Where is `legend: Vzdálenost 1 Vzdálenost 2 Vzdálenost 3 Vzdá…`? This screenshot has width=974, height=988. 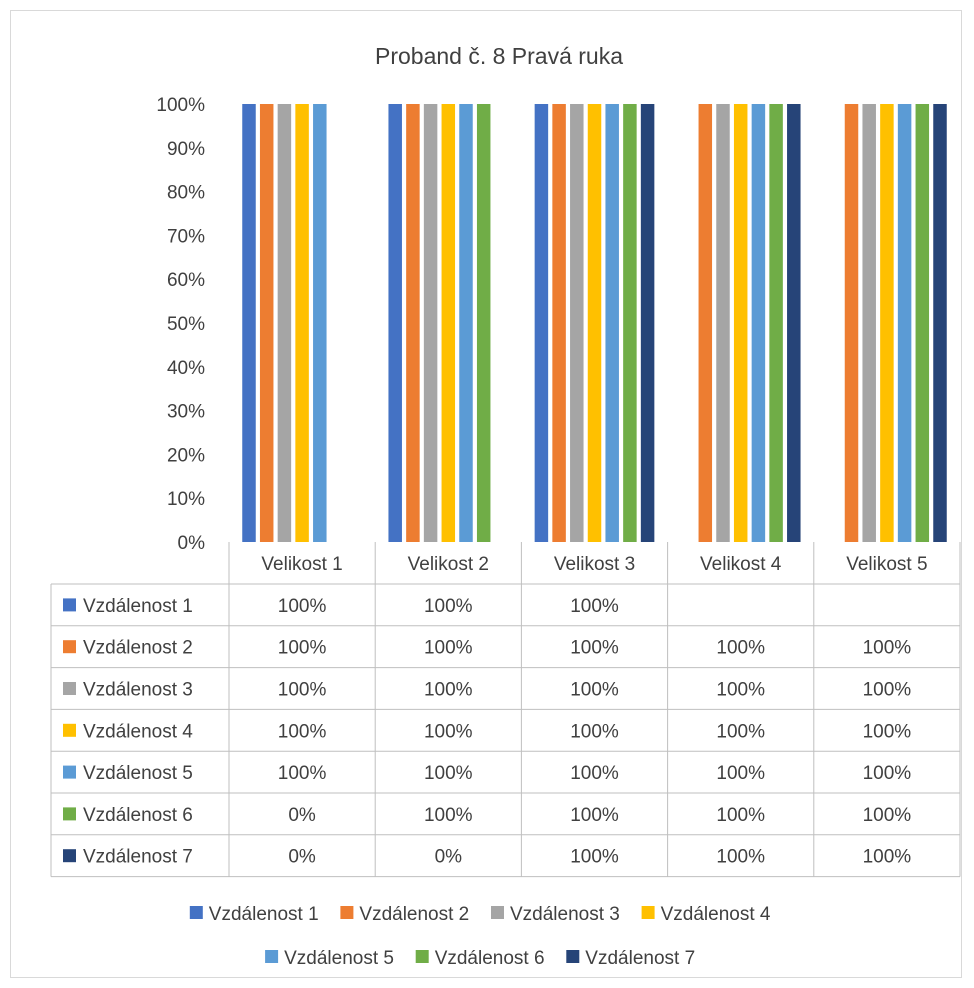 legend: Vzdálenost 1 Vzdálenost 2 Vzdálenost 3 Vzdá… is located at coordinates (480, 936).